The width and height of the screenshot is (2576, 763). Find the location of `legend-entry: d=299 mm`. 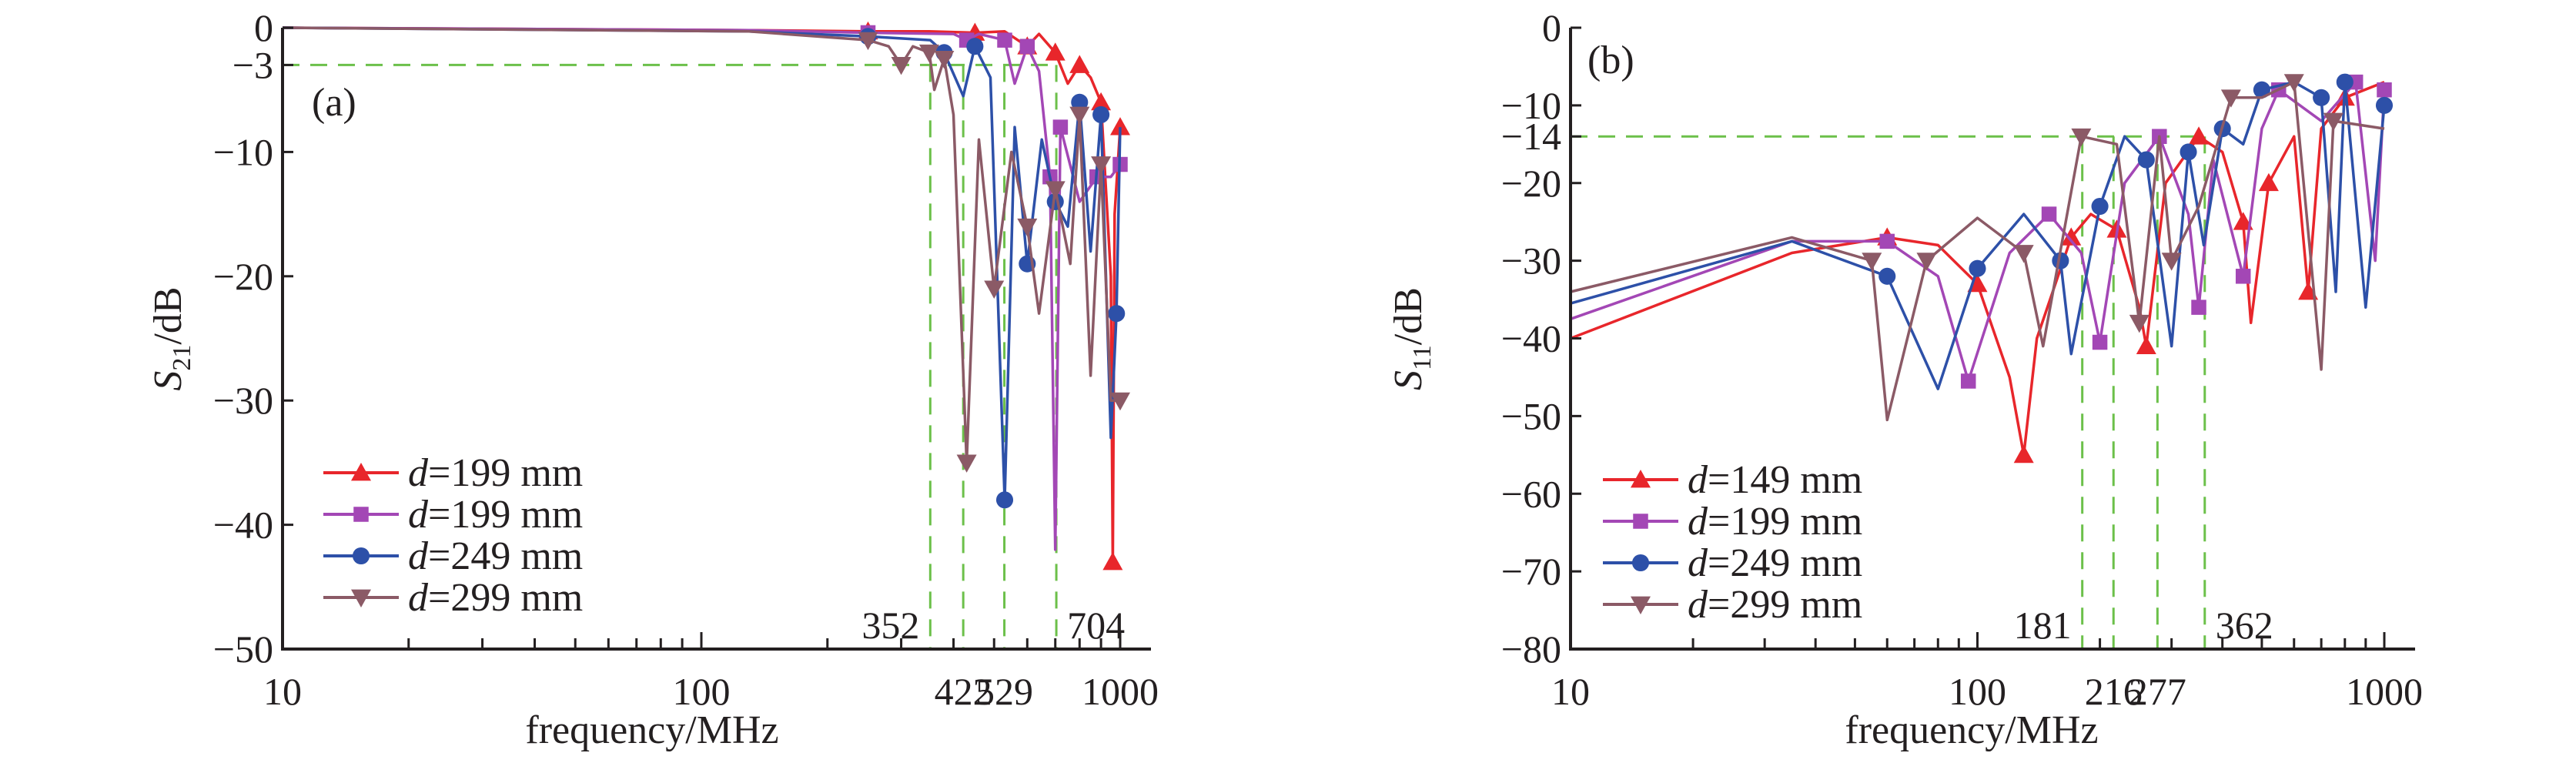

legend-entry: d=299 mm is located at coordinates (453, 598).